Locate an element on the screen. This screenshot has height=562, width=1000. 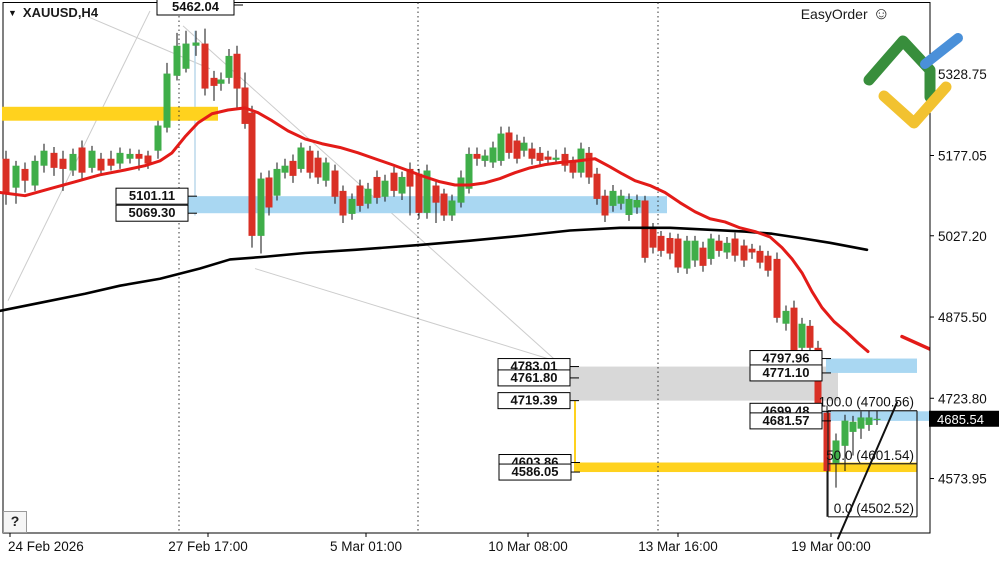
price-axis-label: 5177.05 is located at coordinates (962, 156).